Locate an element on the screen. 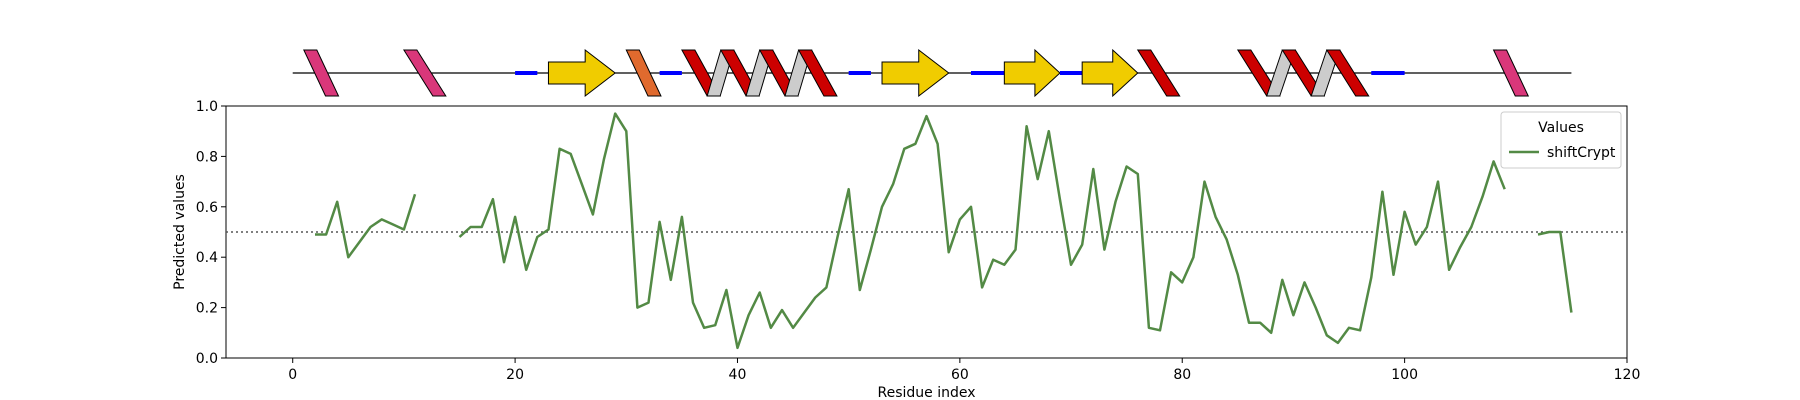 The height and width of the screenshot is (400, 1800). y-tick-label: 0.8 is located at coordinates (207, 157).